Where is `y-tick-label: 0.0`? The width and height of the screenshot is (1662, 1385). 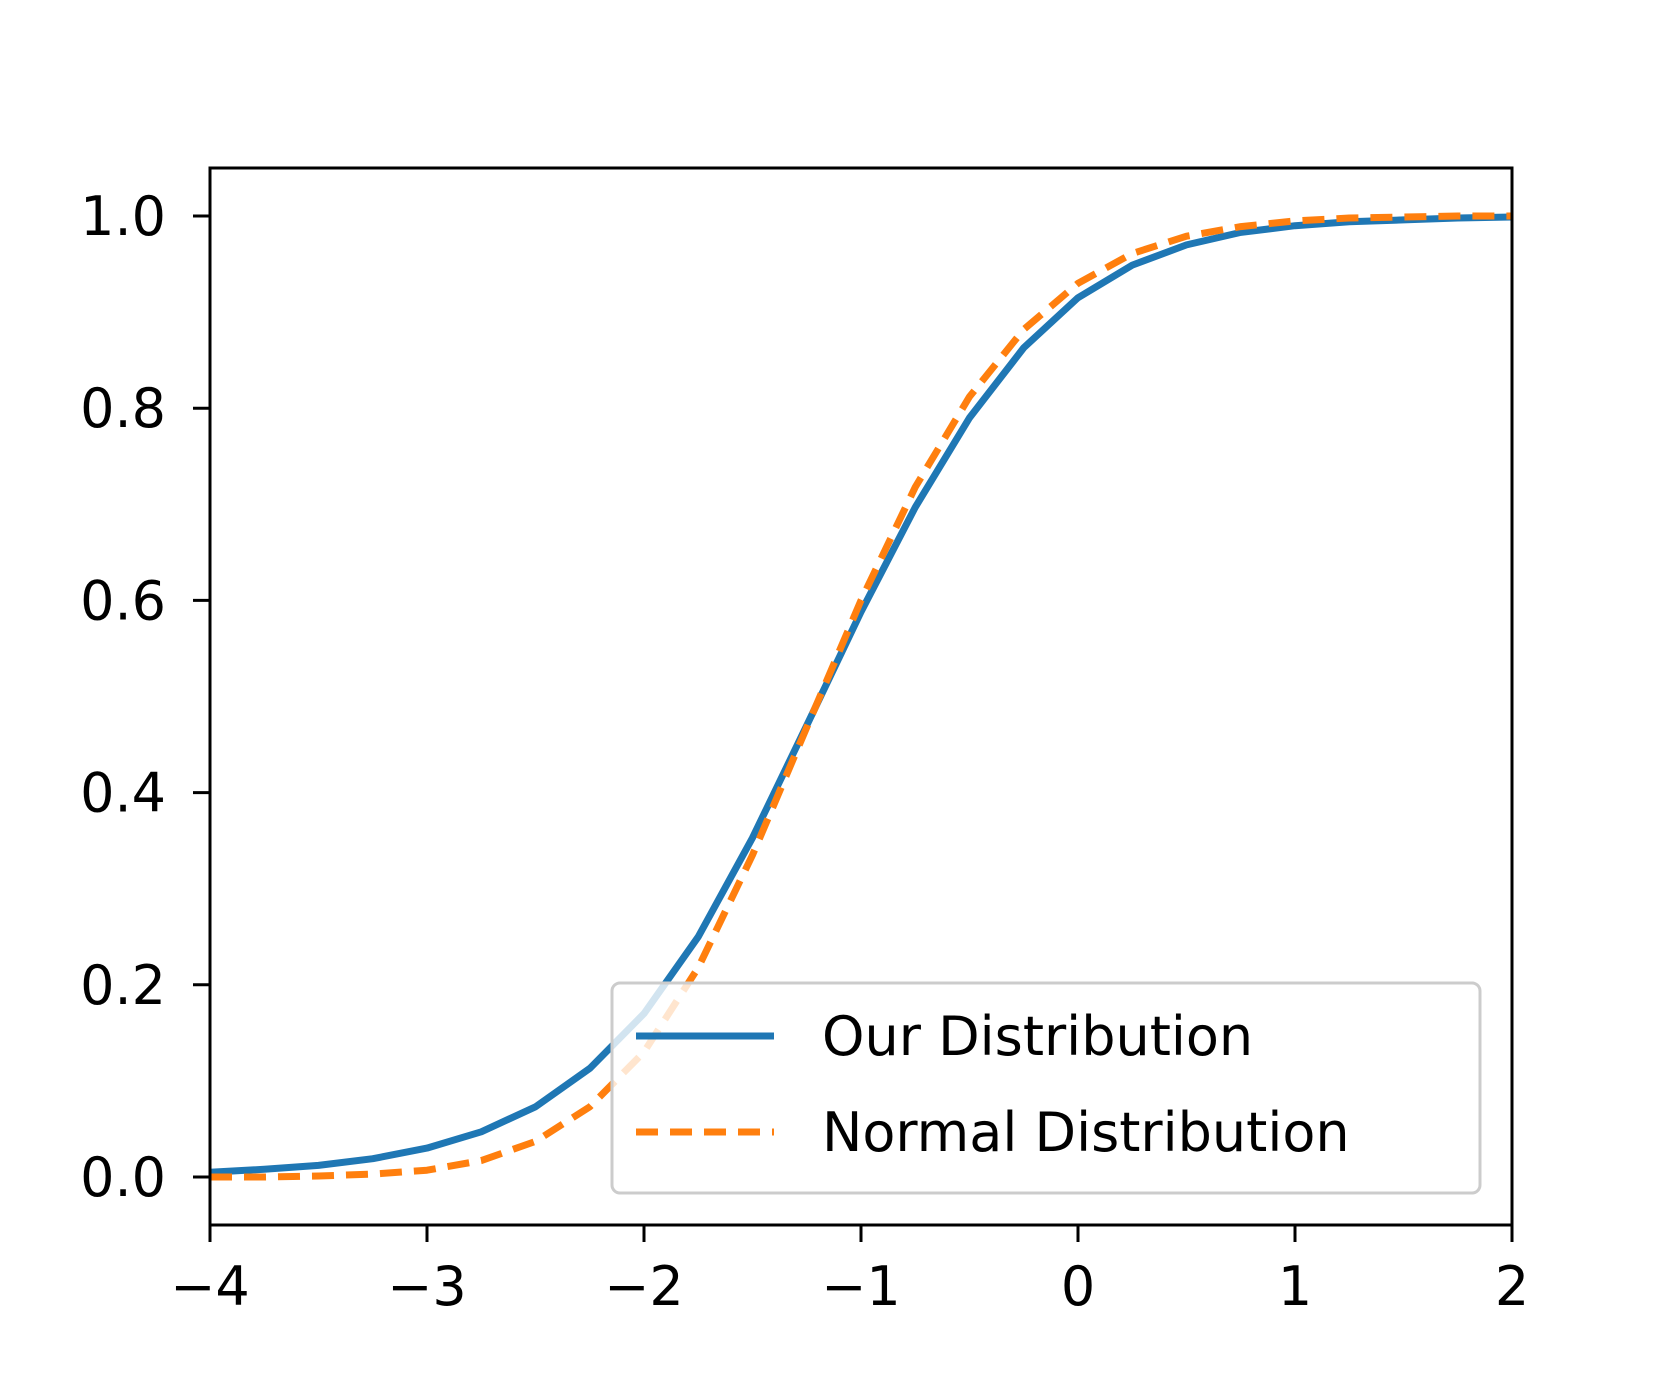
y-tick-label: 0.0 is located at coordinates (123, 1177).